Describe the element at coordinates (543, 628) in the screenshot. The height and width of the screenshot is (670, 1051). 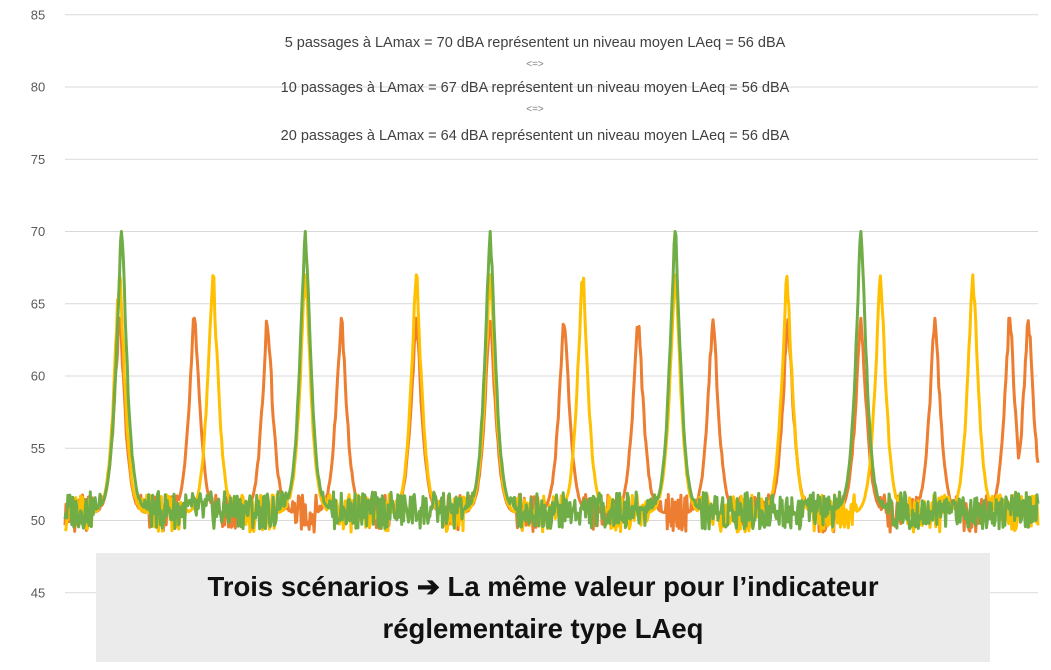
I see `caption-line-2: réglementaire type LAeq` at that location.